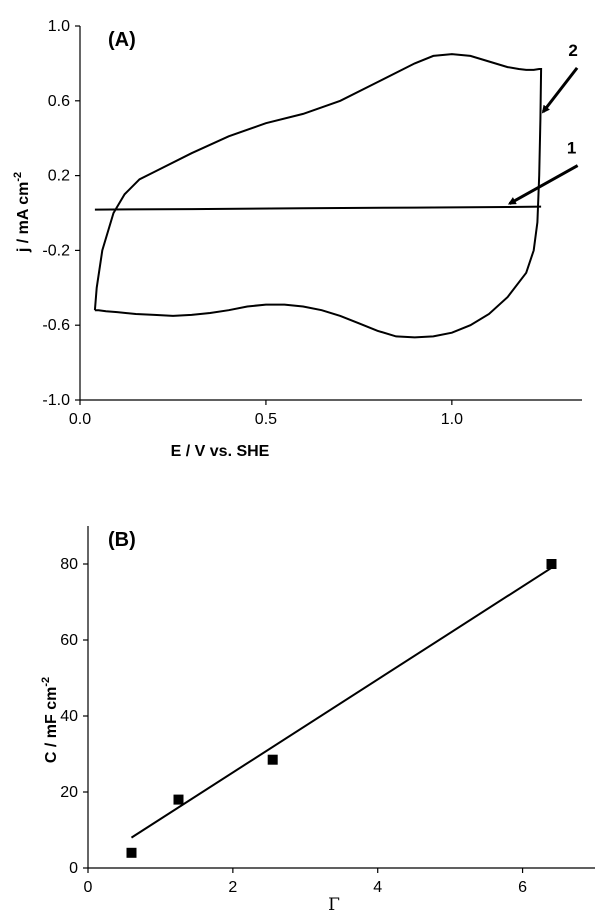 The height and width of the screenshot is (913, 612). I want to click on panel-b-y-axis-label-main: C / mF cm, so click(51, 725).